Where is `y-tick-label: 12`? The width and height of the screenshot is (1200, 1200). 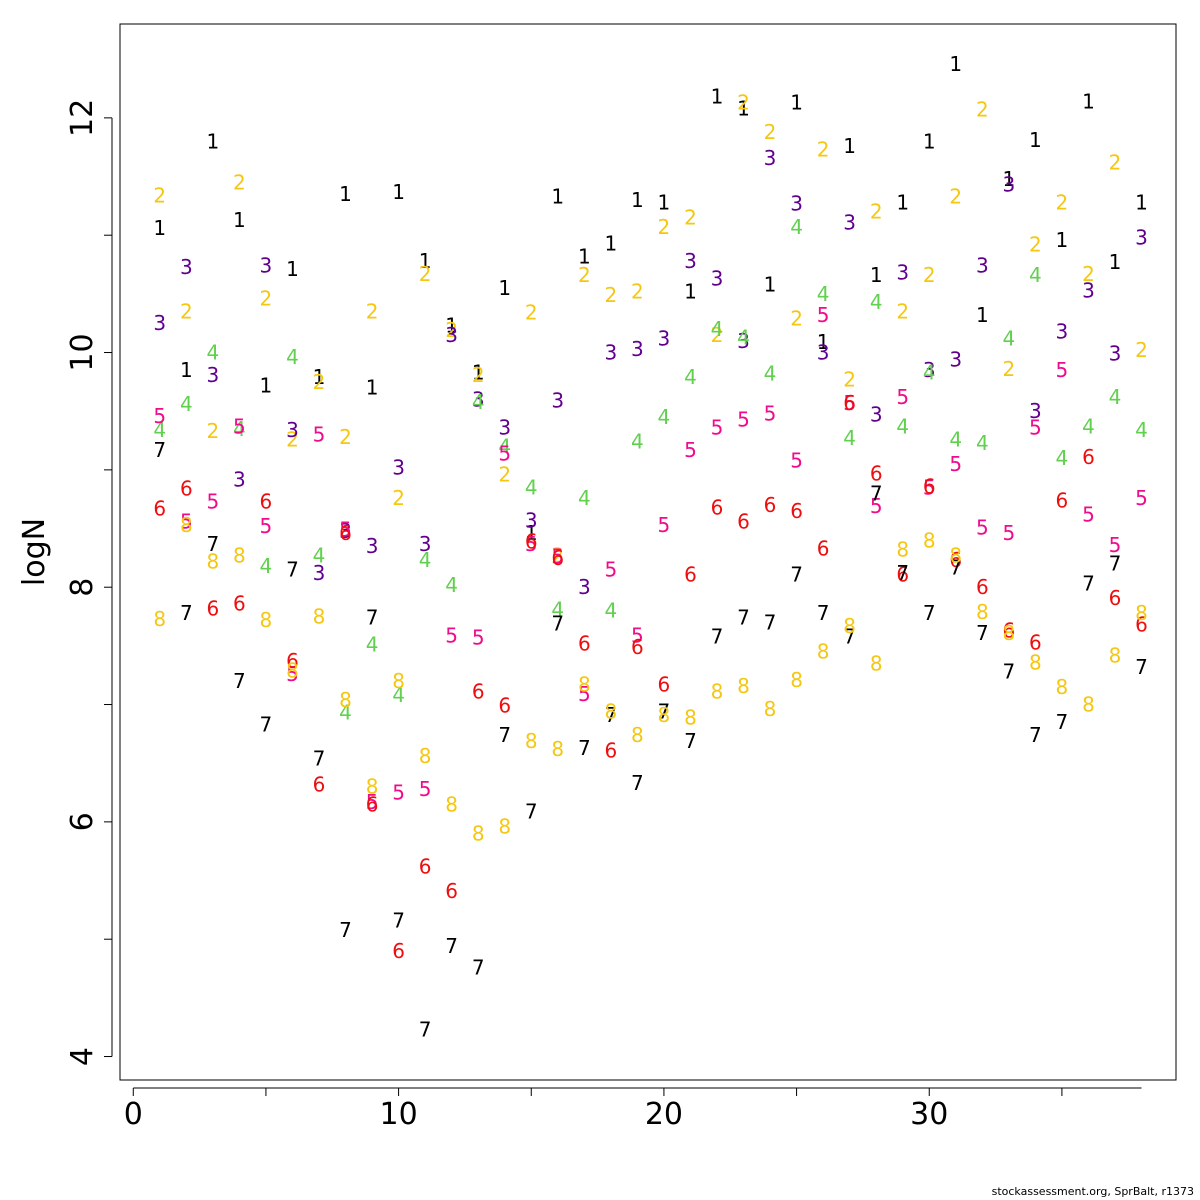 y-tick-label: 12 is located at coordinates (82, 118).